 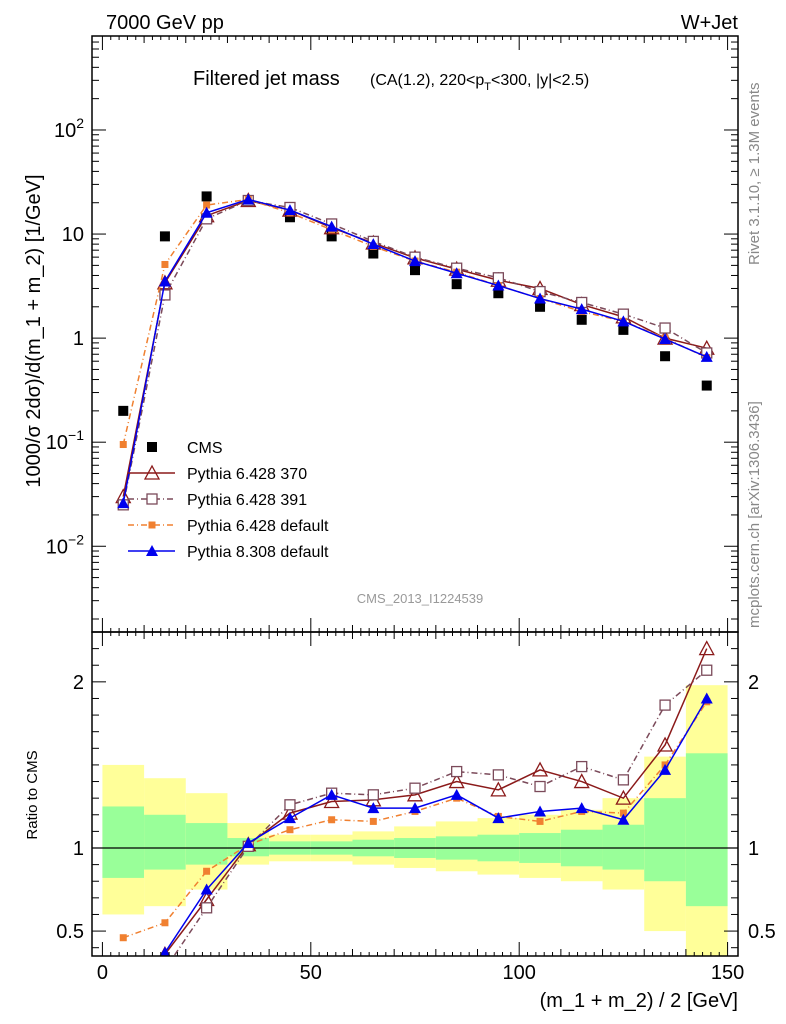 I want to click on x-axis-label: (m_1 + m_2) / 2 [GeV], so click(x=639, y=1001).